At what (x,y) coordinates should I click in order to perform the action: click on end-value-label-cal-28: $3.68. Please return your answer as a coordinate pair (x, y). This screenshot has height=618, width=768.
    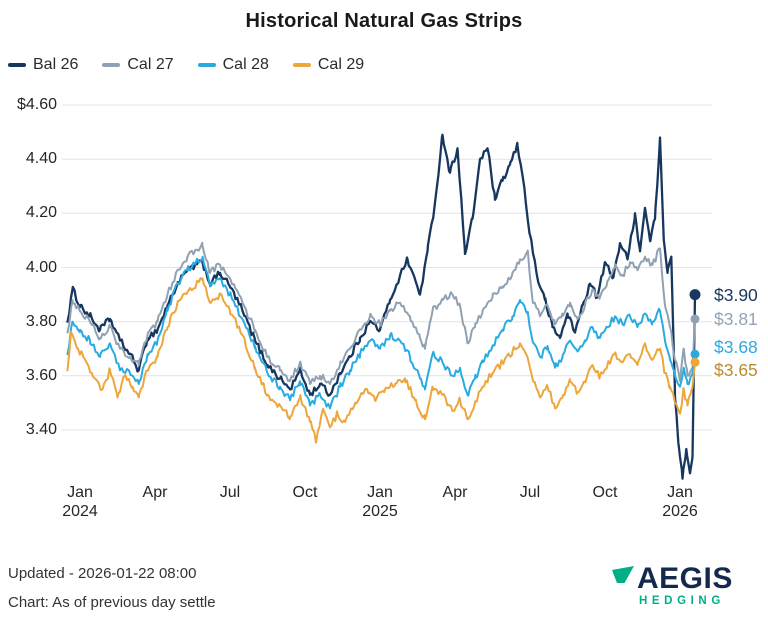
    Looking at the image, I should click on (736, 346).